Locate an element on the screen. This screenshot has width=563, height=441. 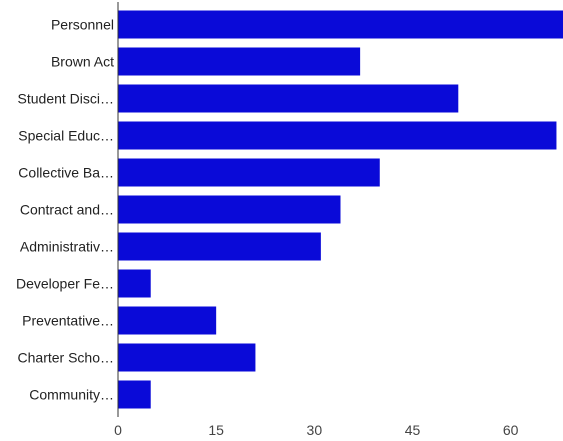
x-tick-label: 0 is located at coordinates (118, 430).